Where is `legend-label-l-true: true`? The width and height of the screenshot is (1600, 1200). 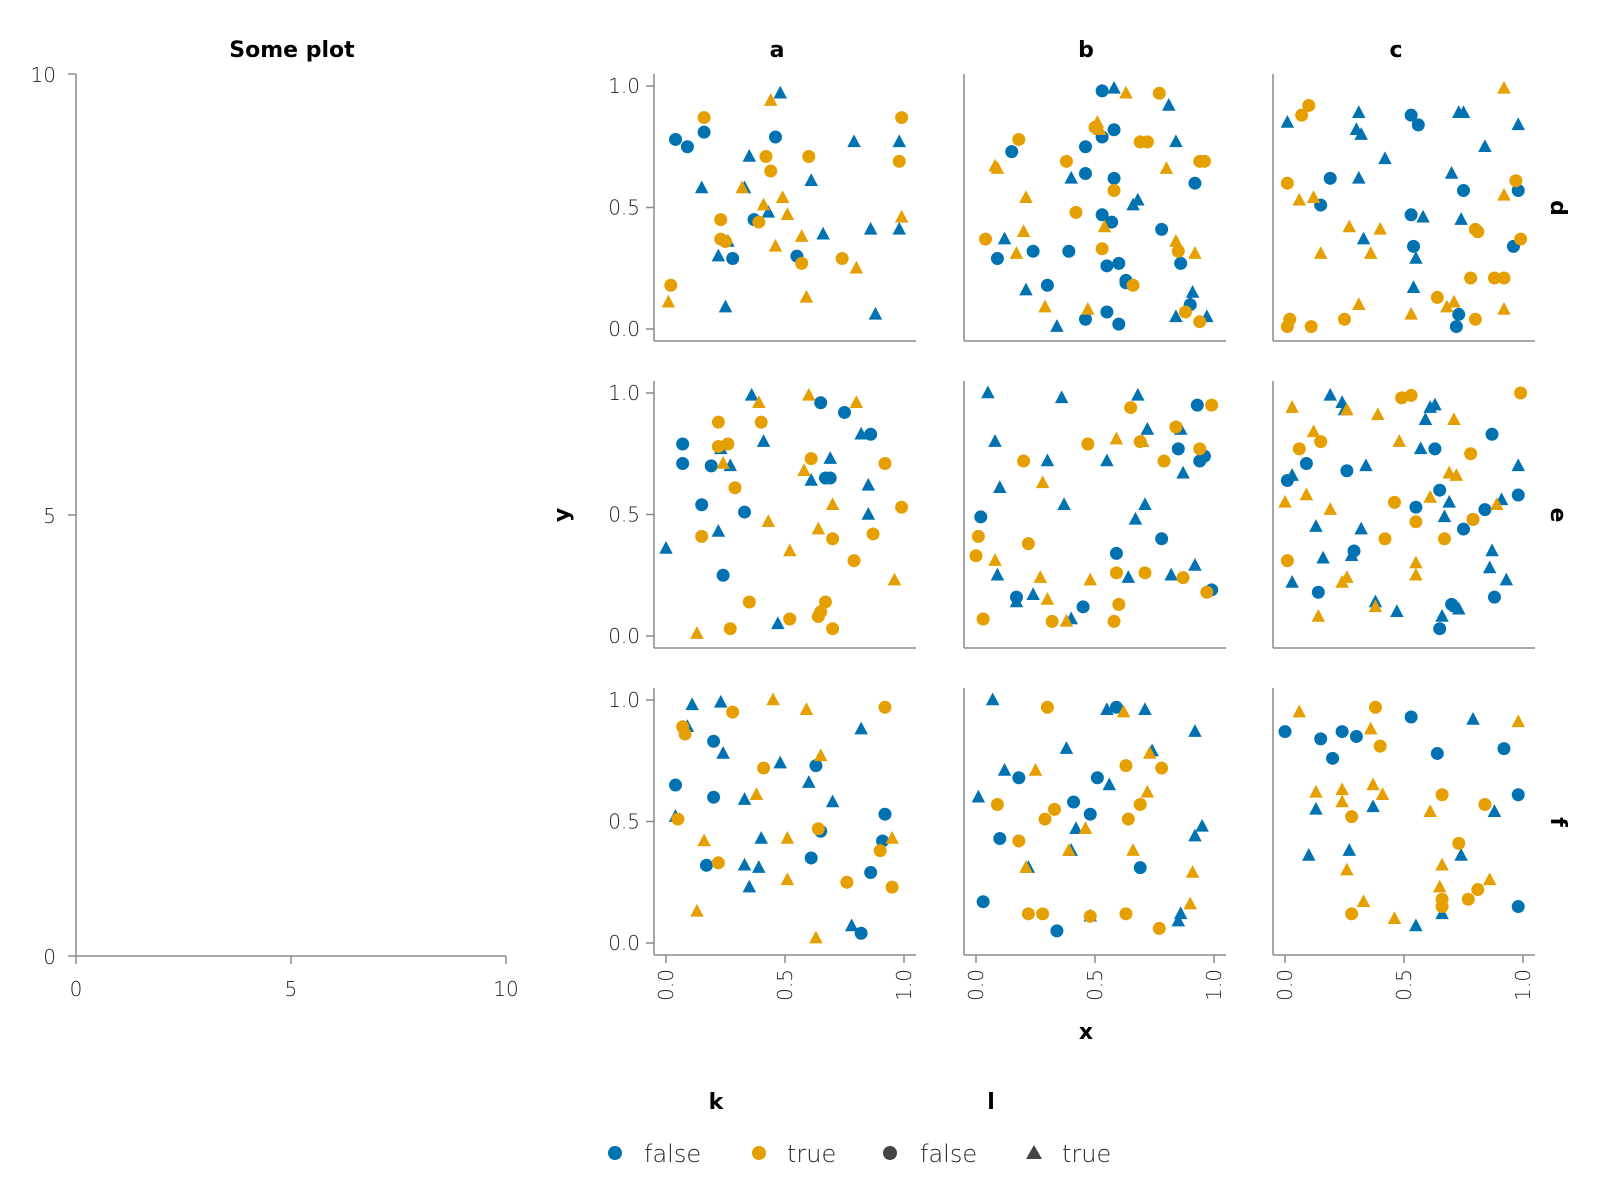
legend-label-l-true: true is located at coordinates (1086, 1154).